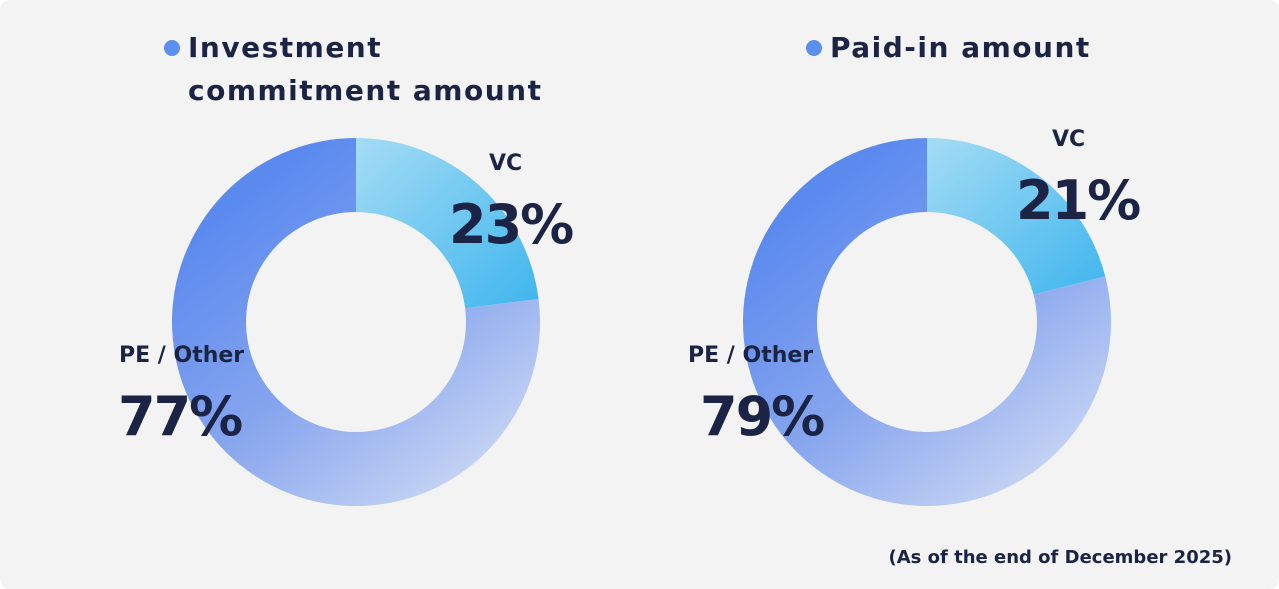  Describe the element at coordinates (1060, 557) in the screenshot. I see `footnote: (As of the end of December 2025)` at that location.